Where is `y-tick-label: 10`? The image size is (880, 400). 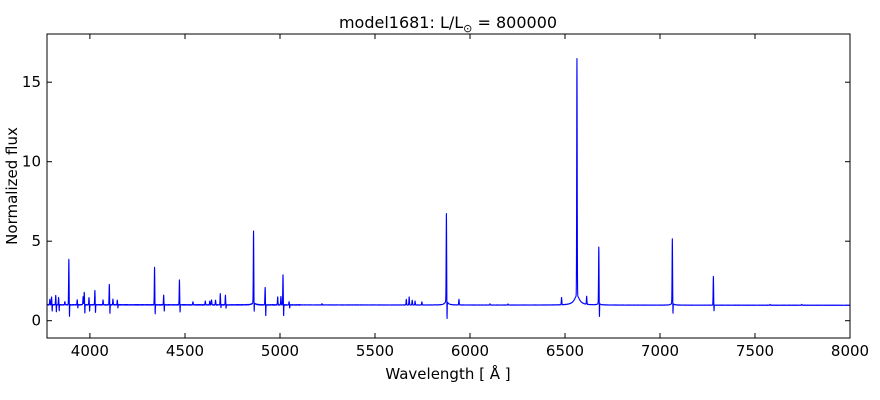
y-tick-label: 10 is located at coordinates (31, 162).